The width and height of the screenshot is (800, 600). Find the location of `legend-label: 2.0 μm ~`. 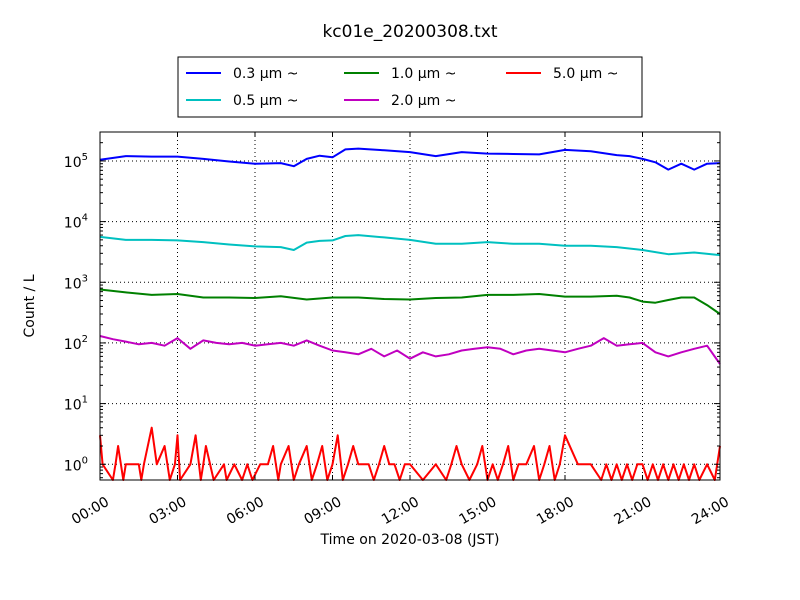

legend-label: 2.0 μm ~ is located at coordinates (423, 101).